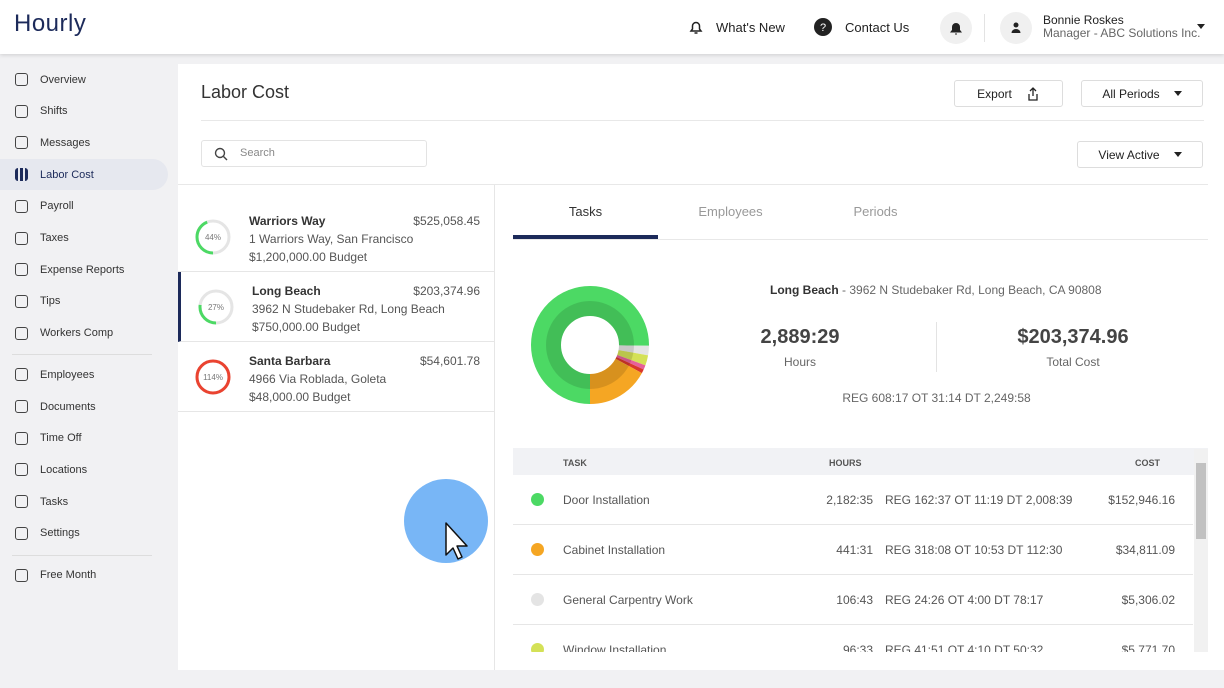 The image size is (1224, 688). I want to click on whats-new: What's New, so click(750, 27).